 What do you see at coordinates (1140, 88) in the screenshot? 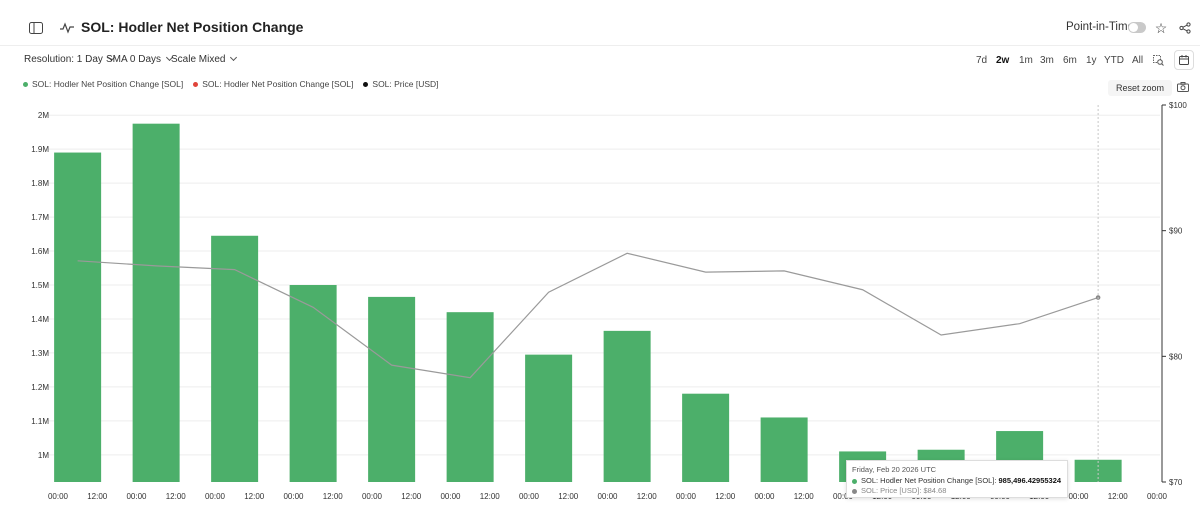
I see `reset-zoom-button: Reset zoom` at bounding box center [1140, 88].